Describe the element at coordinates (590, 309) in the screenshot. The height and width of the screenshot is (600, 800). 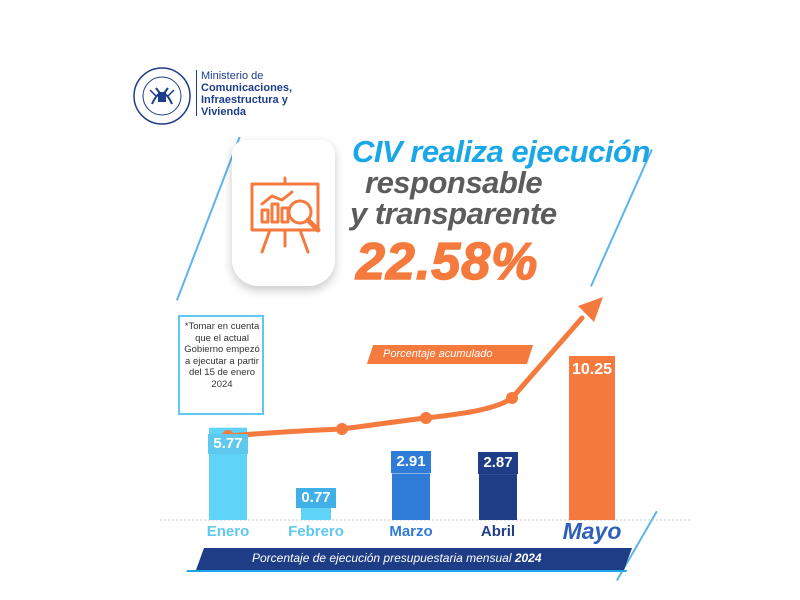
I see `trend-arrow-head` at that location.